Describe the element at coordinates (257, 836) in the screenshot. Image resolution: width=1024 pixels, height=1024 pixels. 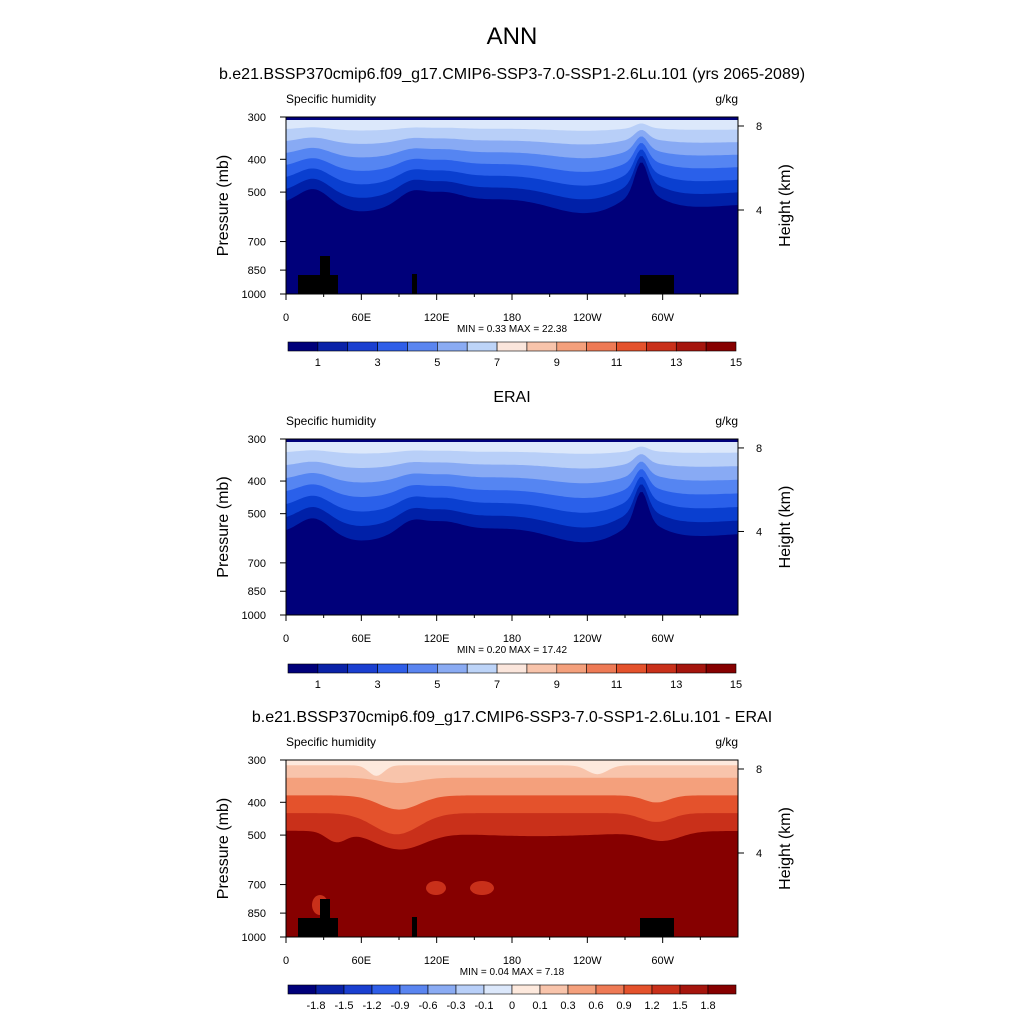
I see `y-tick-label: 500` at that location.